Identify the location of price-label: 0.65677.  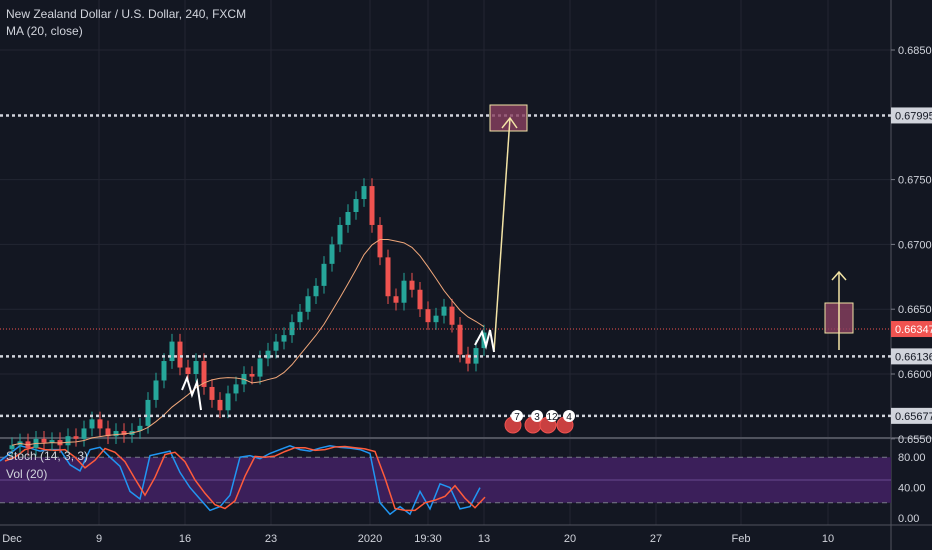
(913, 417).